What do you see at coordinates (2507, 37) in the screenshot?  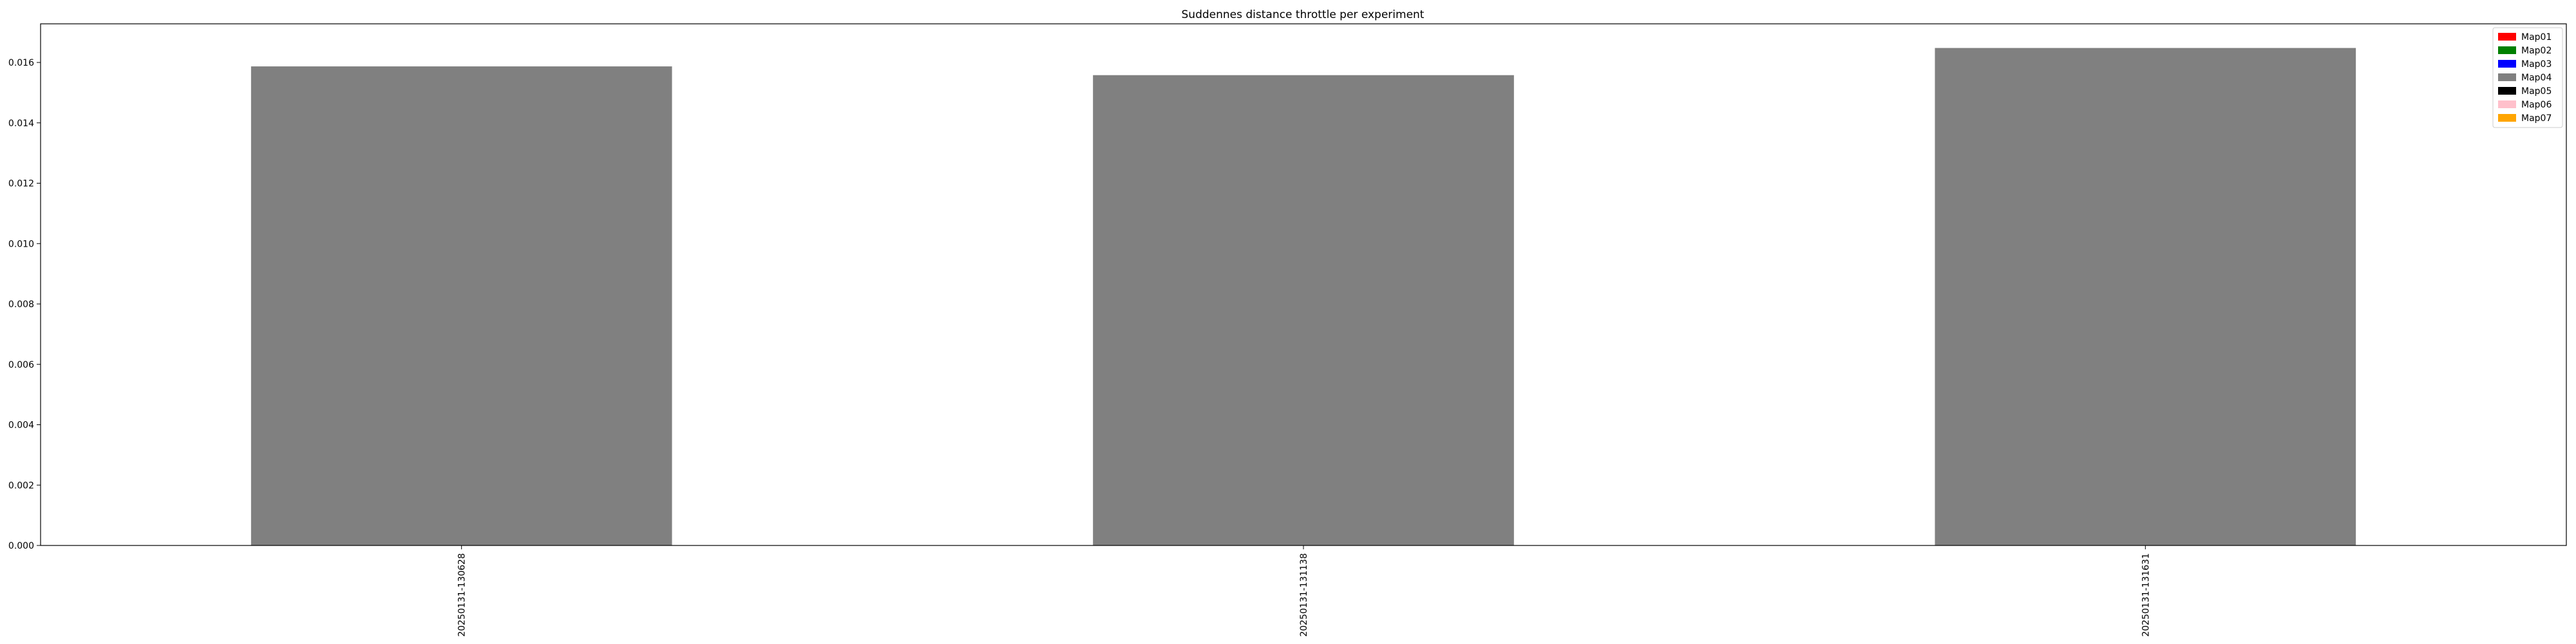 I see `legend-swatch-map01` at bounding box center [2507, 37].